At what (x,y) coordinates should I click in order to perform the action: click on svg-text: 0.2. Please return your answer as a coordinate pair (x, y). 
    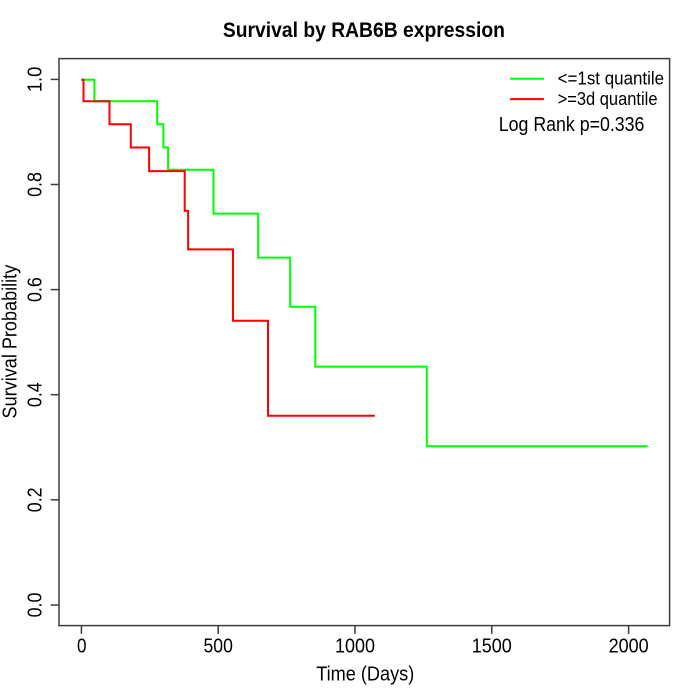
    Looking at the image, I should click on (36, 499).